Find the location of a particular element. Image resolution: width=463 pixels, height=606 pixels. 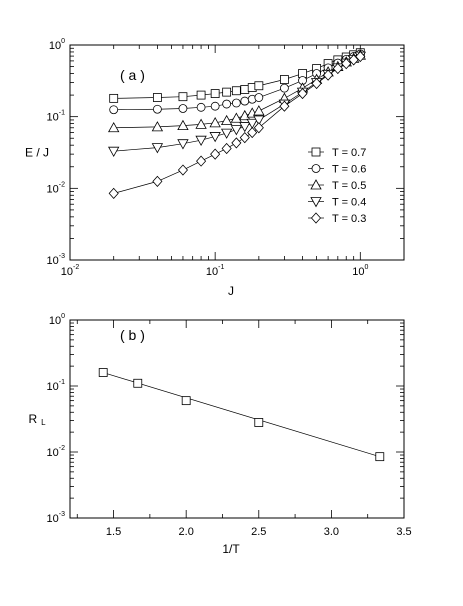

legend-item: T = 0.4 is located at coordinates (337, 203).